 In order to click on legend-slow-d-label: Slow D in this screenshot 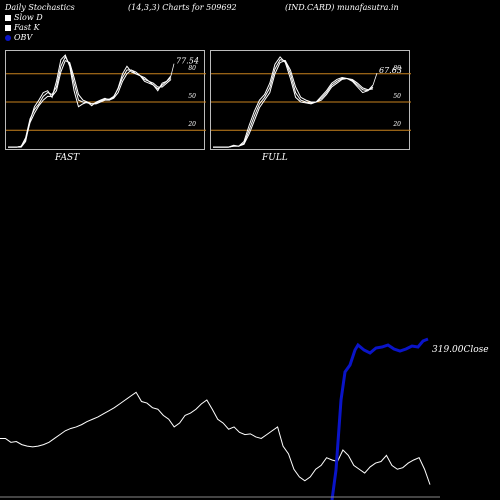, I will do `click(28, 17)`.